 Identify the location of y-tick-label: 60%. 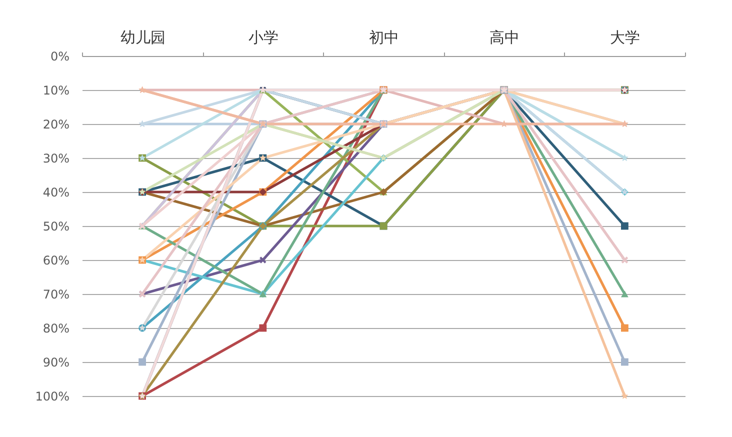
(56, 261).